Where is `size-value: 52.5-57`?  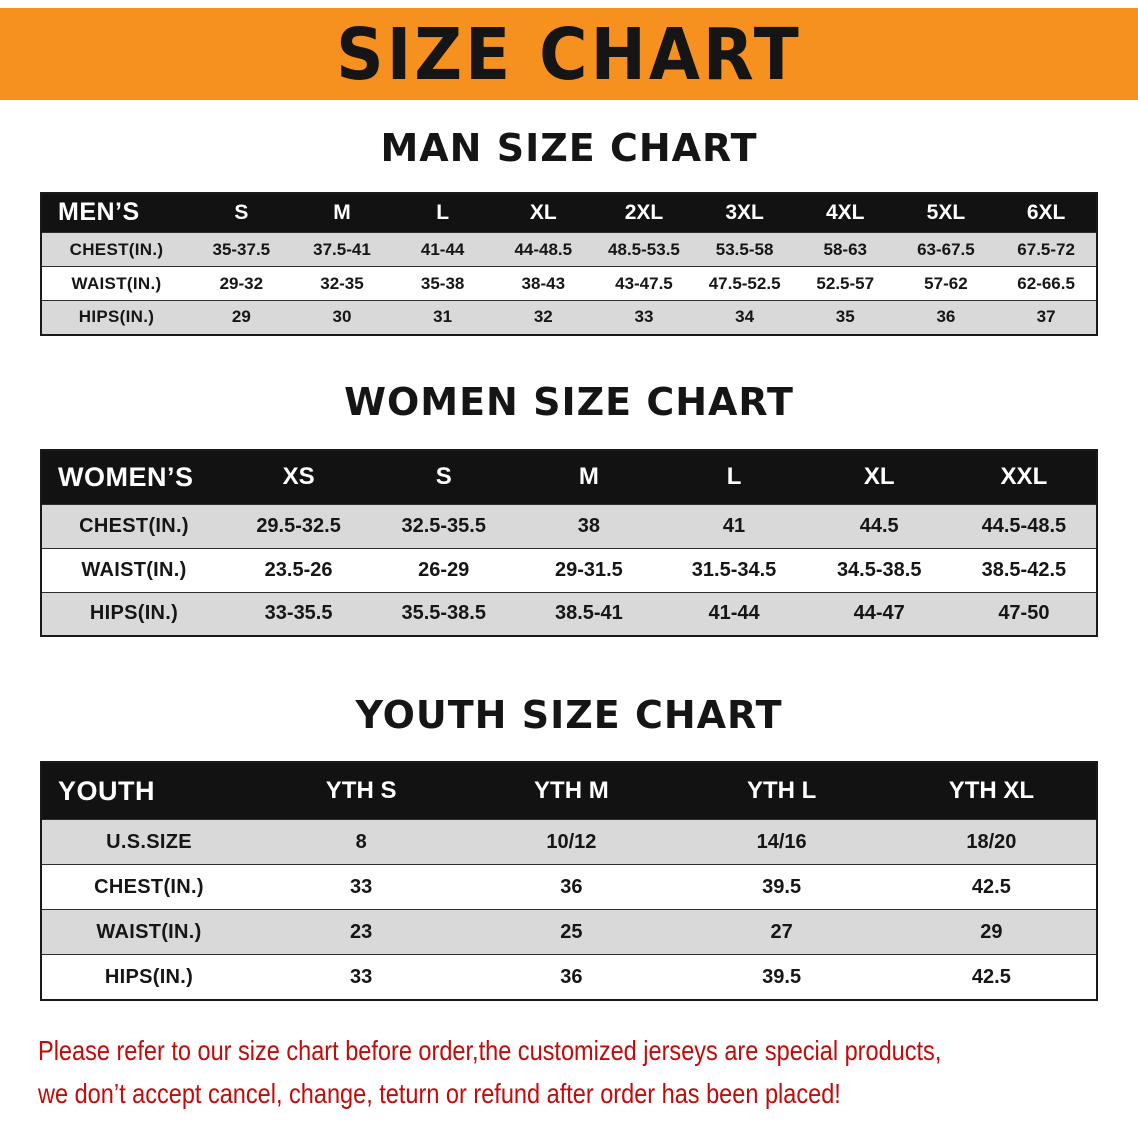 size-value: 52.5-57 is located at coordinates (845, 283).